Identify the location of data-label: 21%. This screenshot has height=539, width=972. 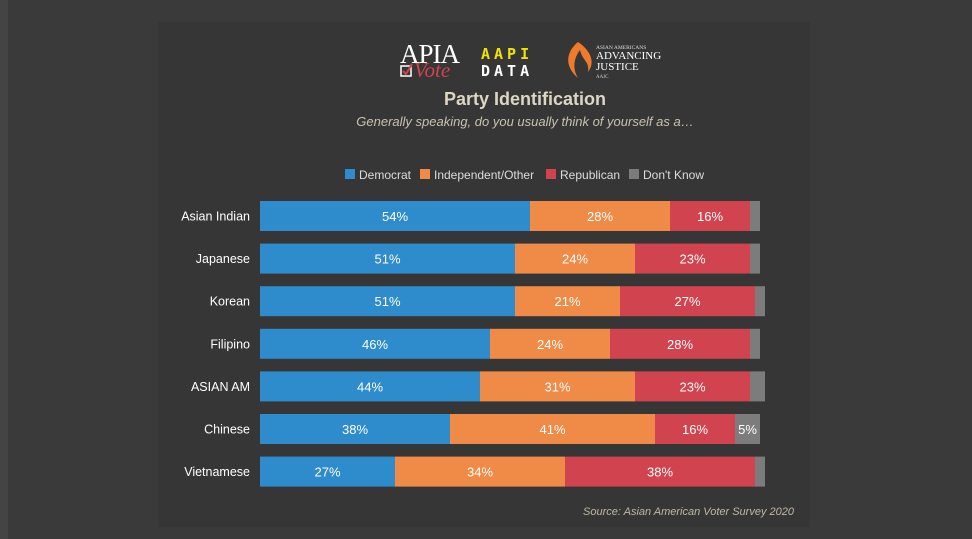
(567, 301).